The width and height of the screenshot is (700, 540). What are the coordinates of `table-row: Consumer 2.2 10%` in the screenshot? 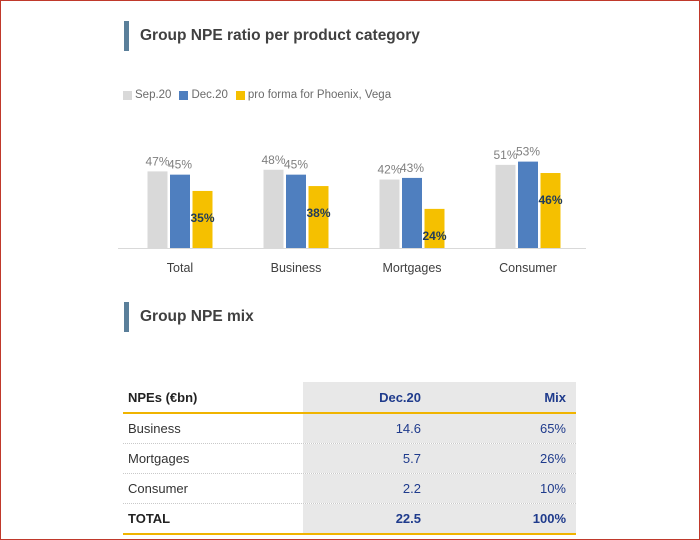 It's located at (349, 489).